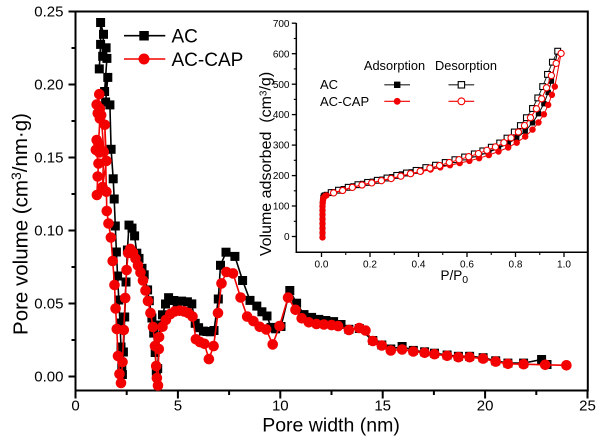 This screenshot has width=600, height=445. Describe the element at coordinates (466, 65) in the screenshot. I see `svg-text: Desorption` at that location.